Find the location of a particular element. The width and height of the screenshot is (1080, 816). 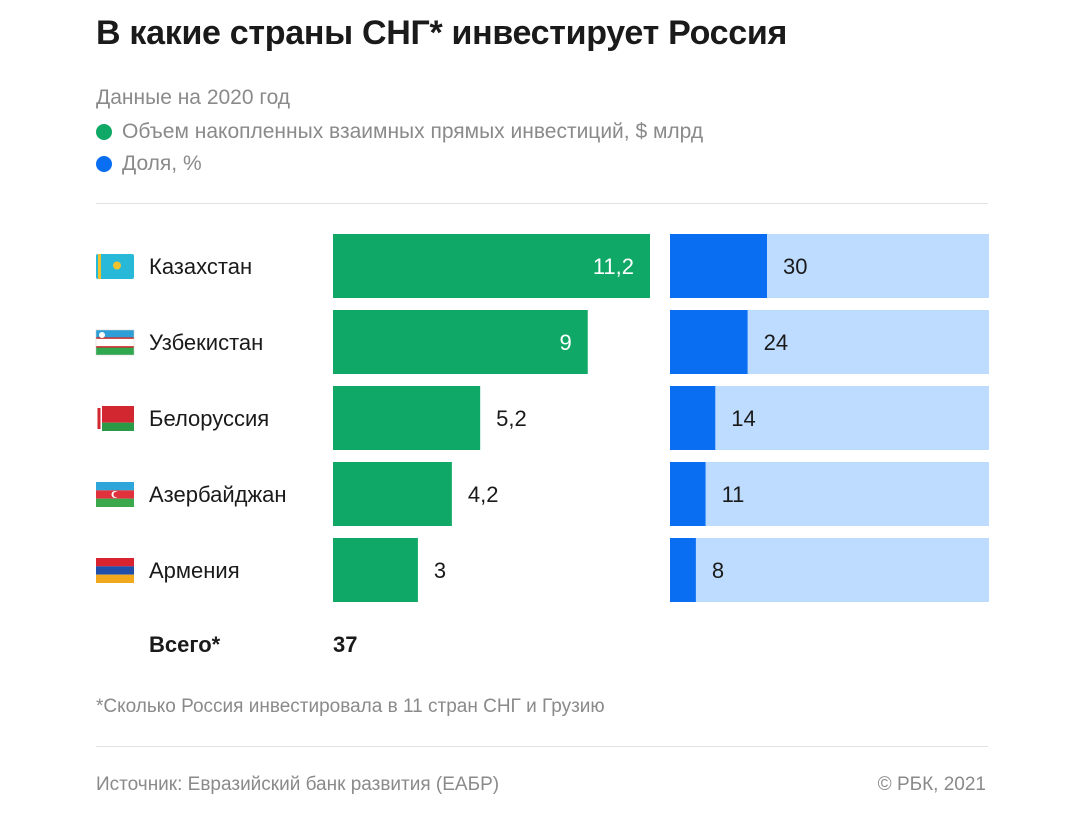

legend-label-share: Доля, % is located at coordinates (162, 163).